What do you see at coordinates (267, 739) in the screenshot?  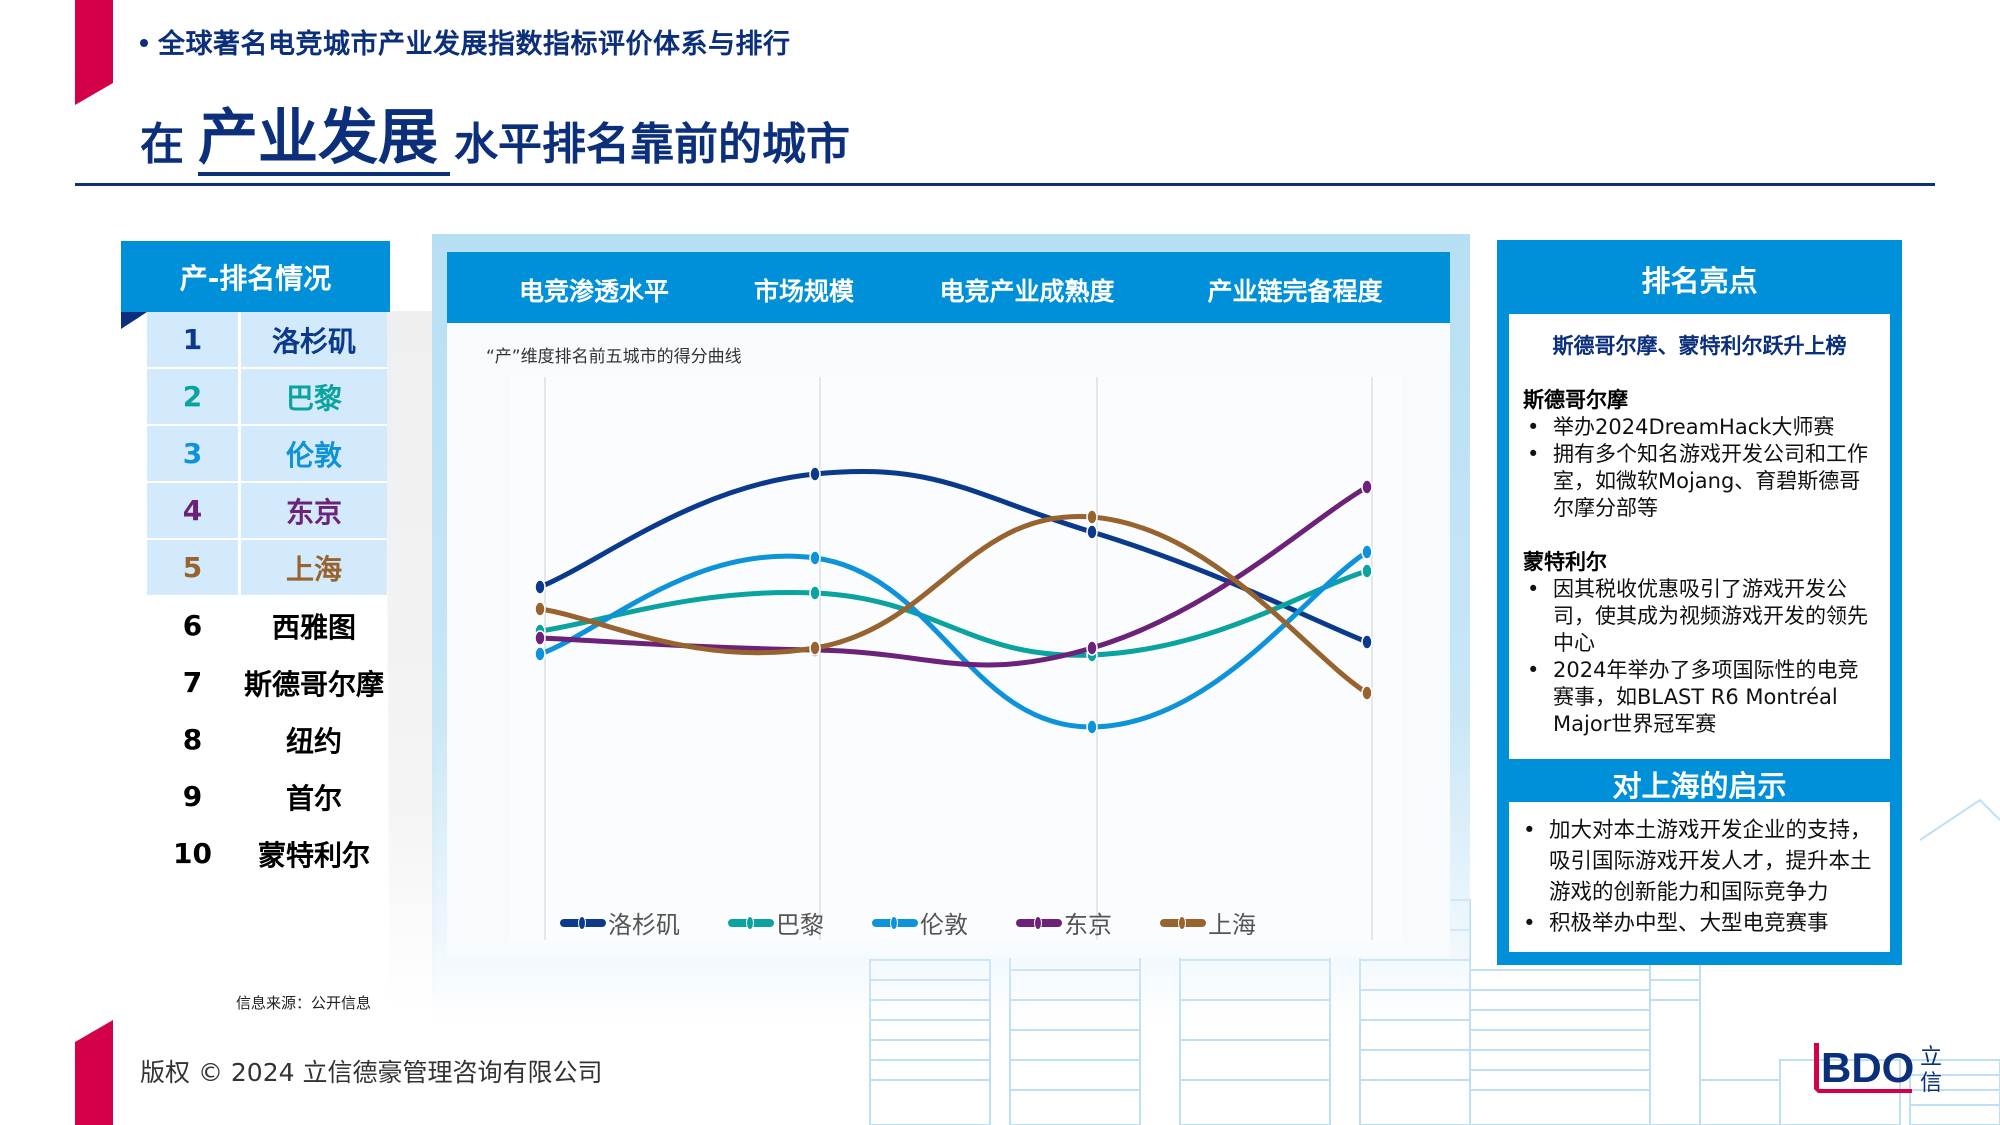 I see `ranking-row: 8 纽约` at bounding box center [267, 739].